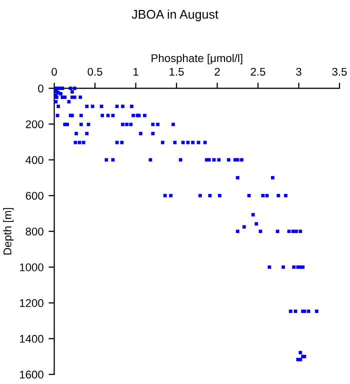 This screenshot has width=350, height=384. I want to click on y-tick-label: 400, so click(35, 160).